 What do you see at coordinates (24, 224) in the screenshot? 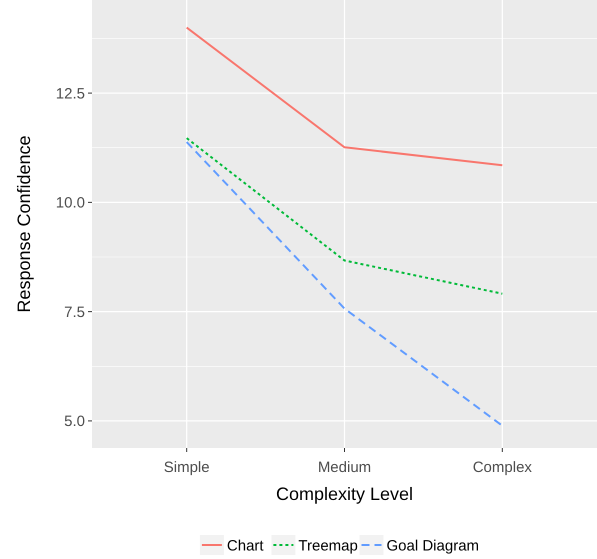
I see `y-axis-title: Response Confidence` at bounding box center [24, 224].